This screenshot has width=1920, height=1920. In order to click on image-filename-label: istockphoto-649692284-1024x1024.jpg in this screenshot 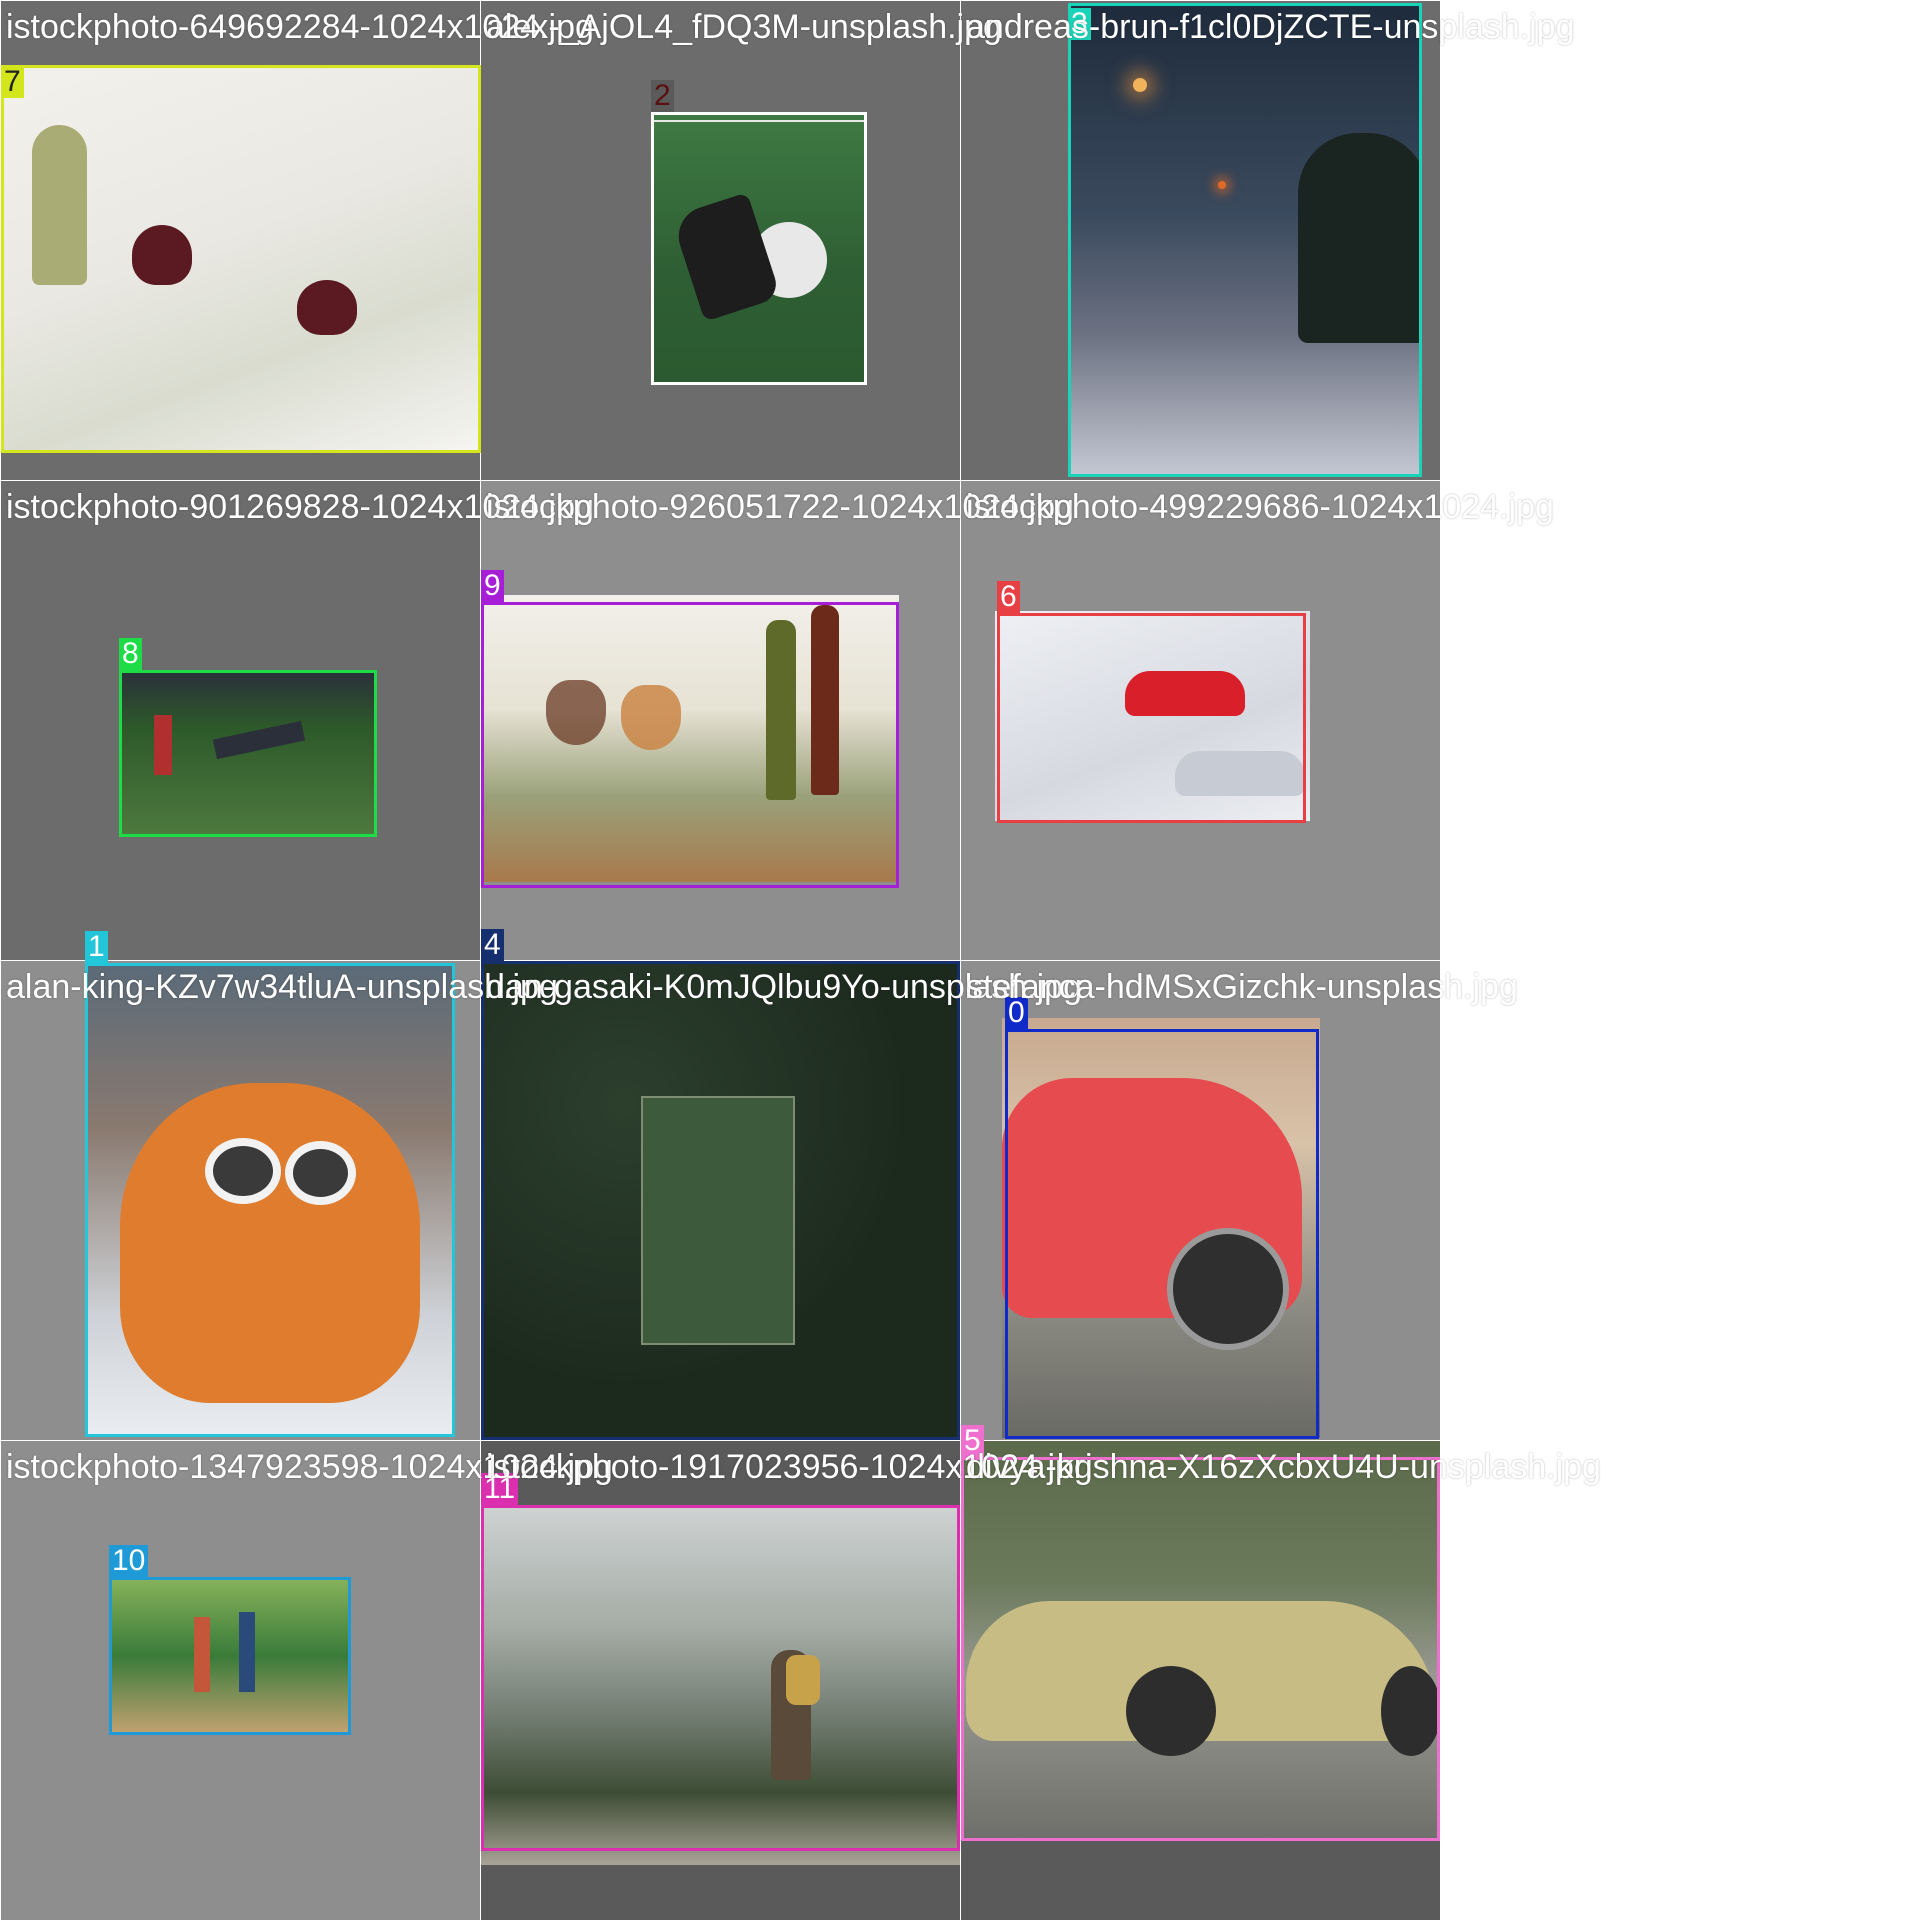, I will do `click(300, 27)`.